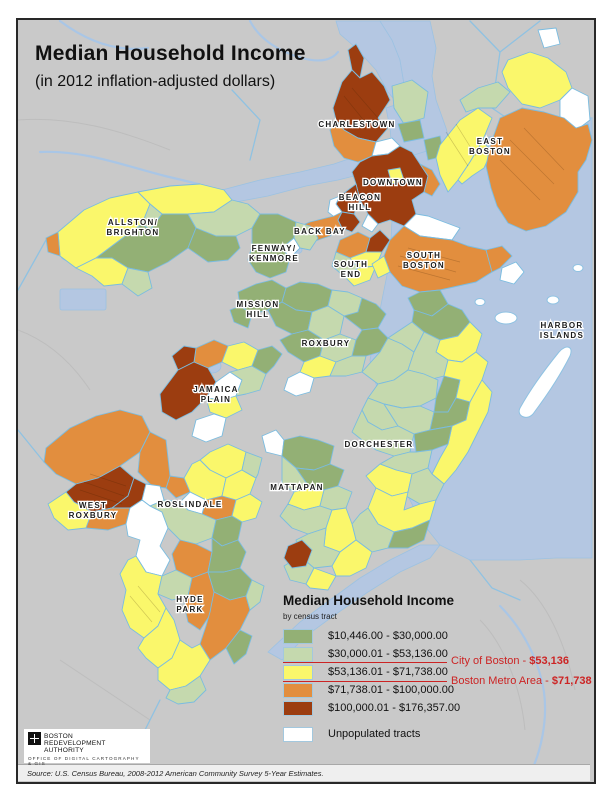 The height and width of the screenshot is (792, 612). Describe the element at coordinates (418, 120) in the screenshot. I see `tracts-north-shore-edge` at that location.